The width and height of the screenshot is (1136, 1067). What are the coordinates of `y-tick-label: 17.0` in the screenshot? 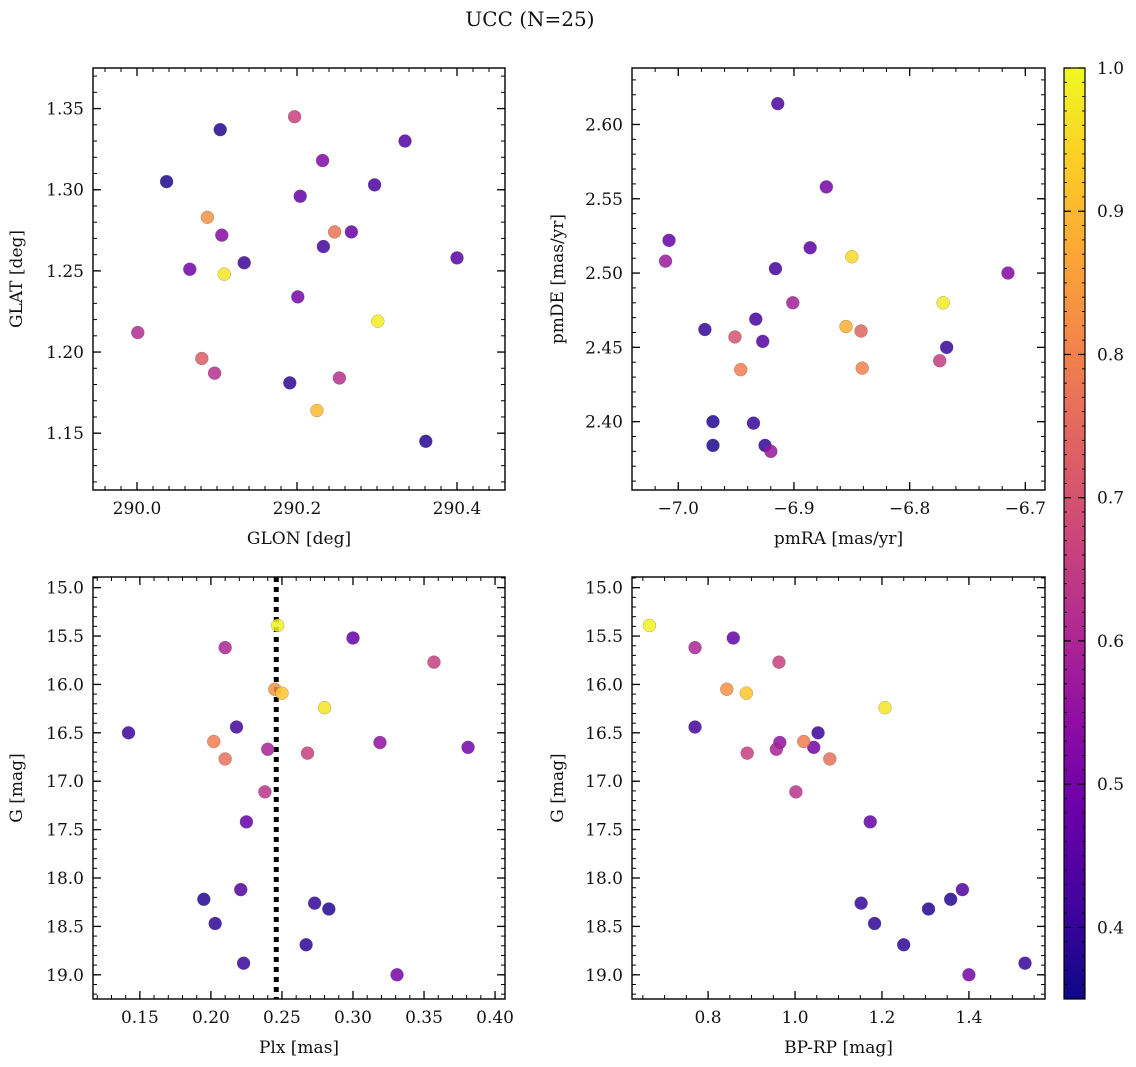 It's located at (65, 782).